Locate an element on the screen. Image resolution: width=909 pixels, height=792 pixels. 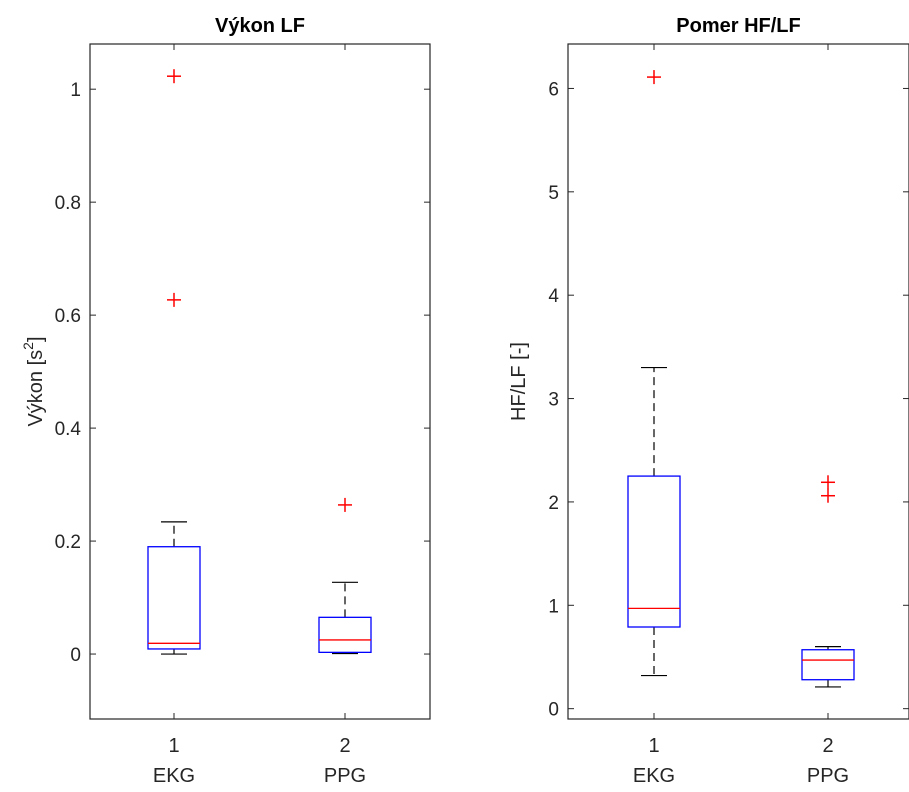
y-tick-label: 0.6 is located at coordinates (68, 316).